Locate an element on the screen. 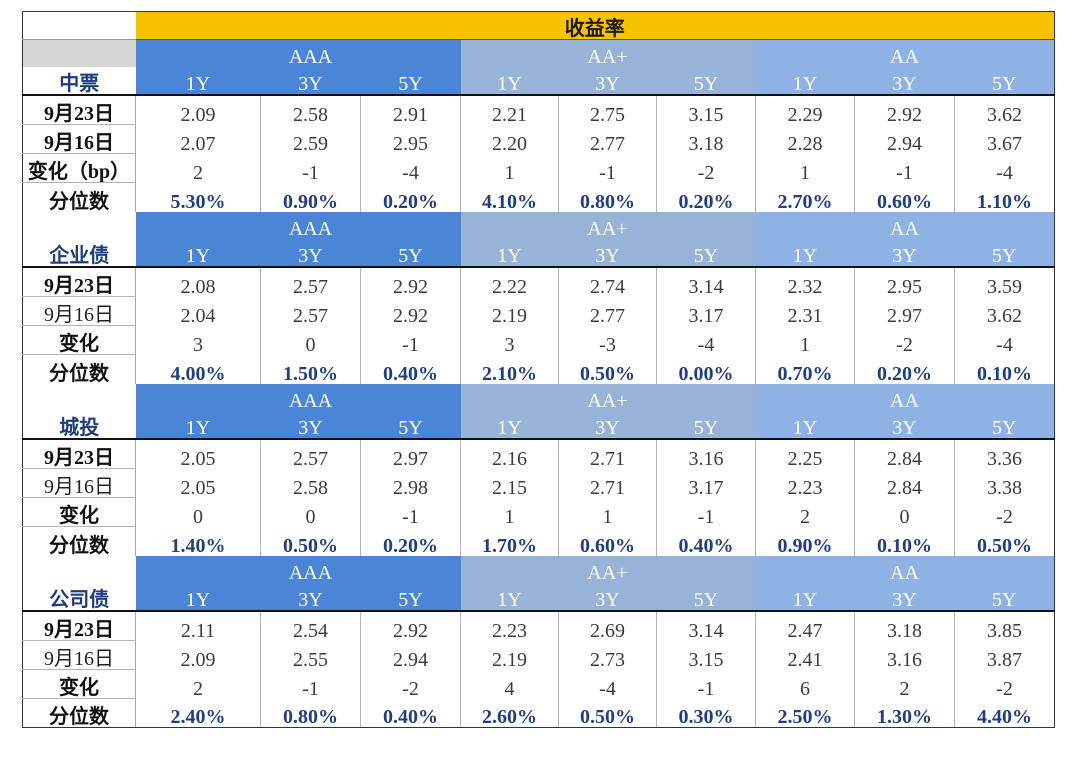 This screenshot has width=1080, height=763. row-label: 分位数 is located at coordinates (79, 369).